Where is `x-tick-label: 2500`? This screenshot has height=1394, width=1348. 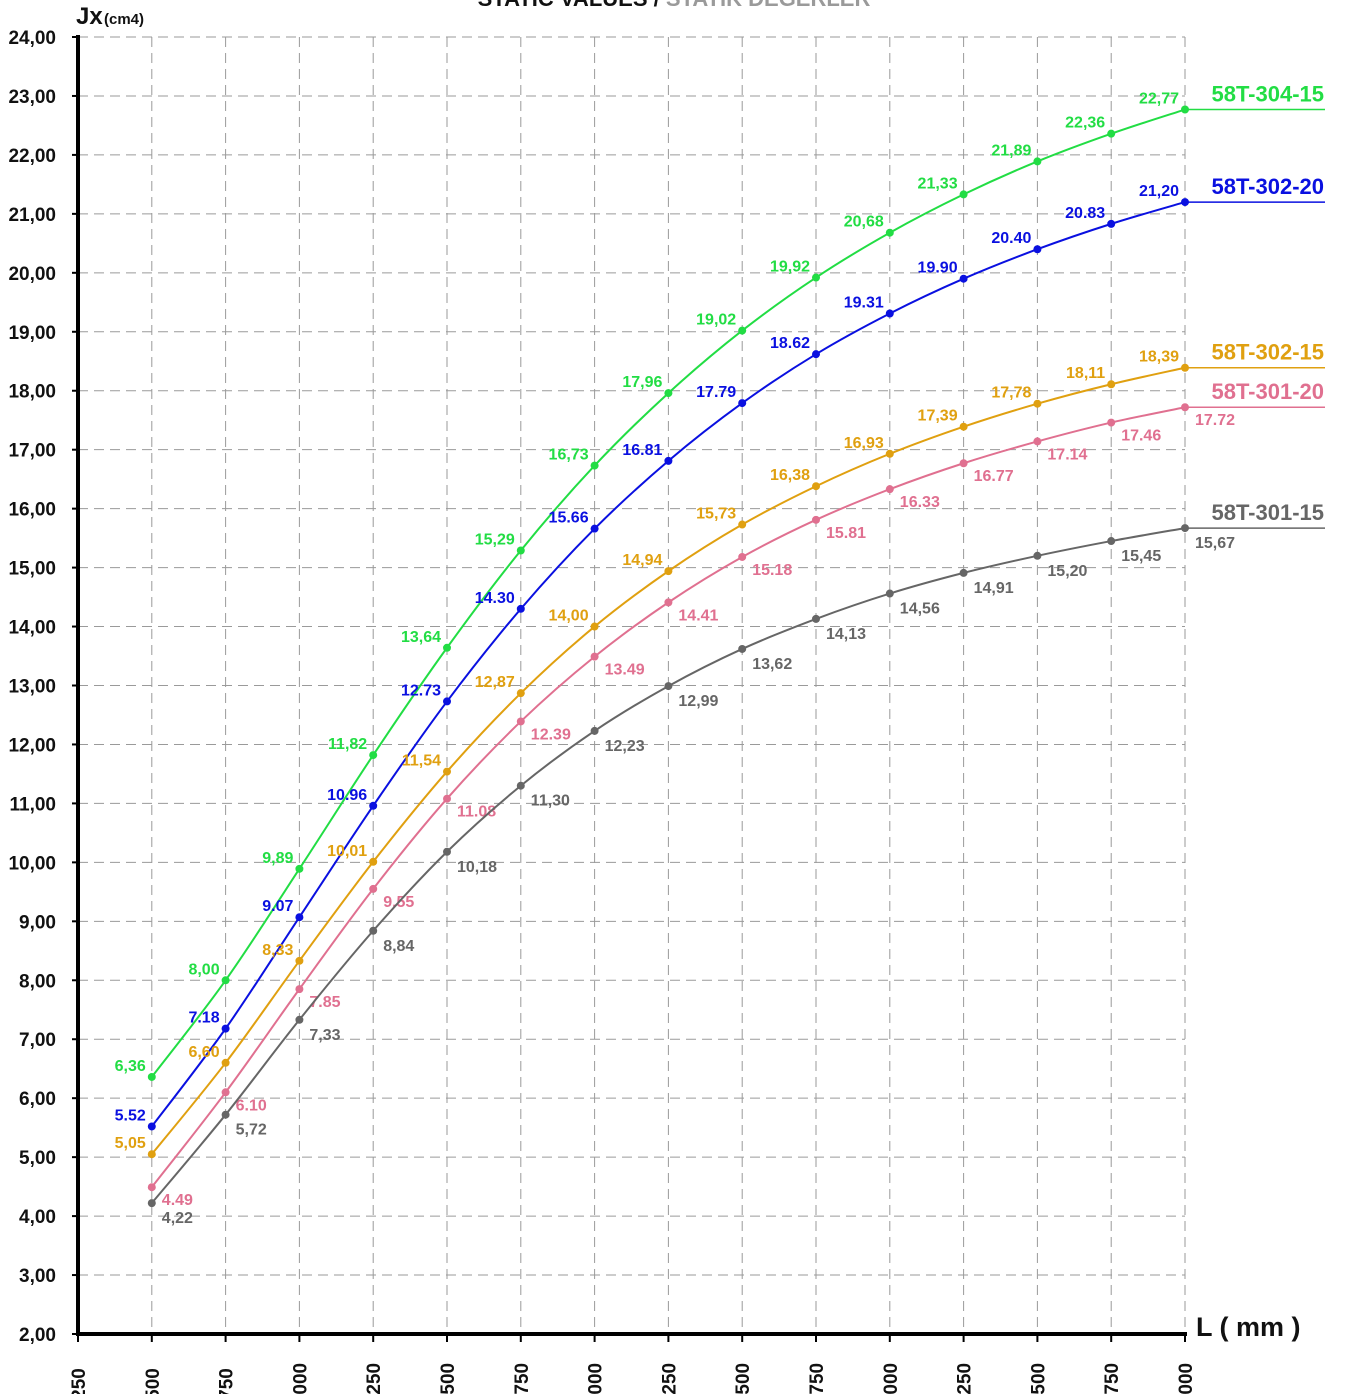
x-tick-label: 2500 is located at coordinates (743, 1378).